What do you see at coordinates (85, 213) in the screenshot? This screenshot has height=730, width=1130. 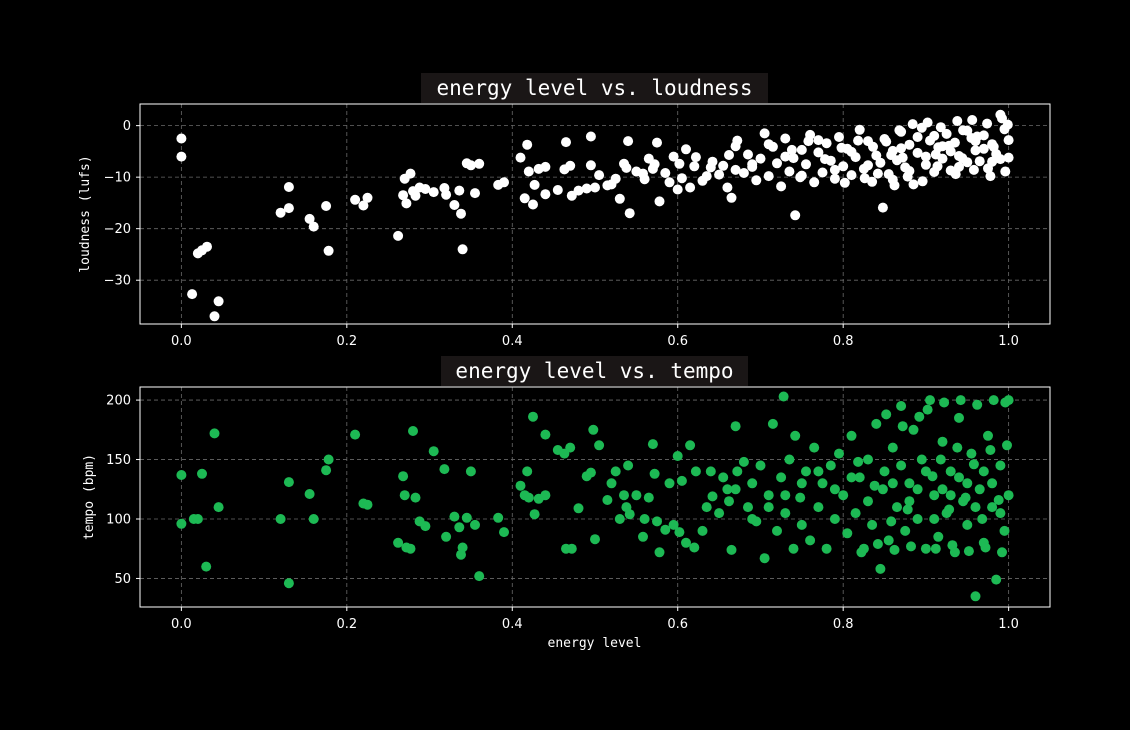 I see `loudness-y-axis-label: loudness (lufs)` at bounding box center [85, 213].